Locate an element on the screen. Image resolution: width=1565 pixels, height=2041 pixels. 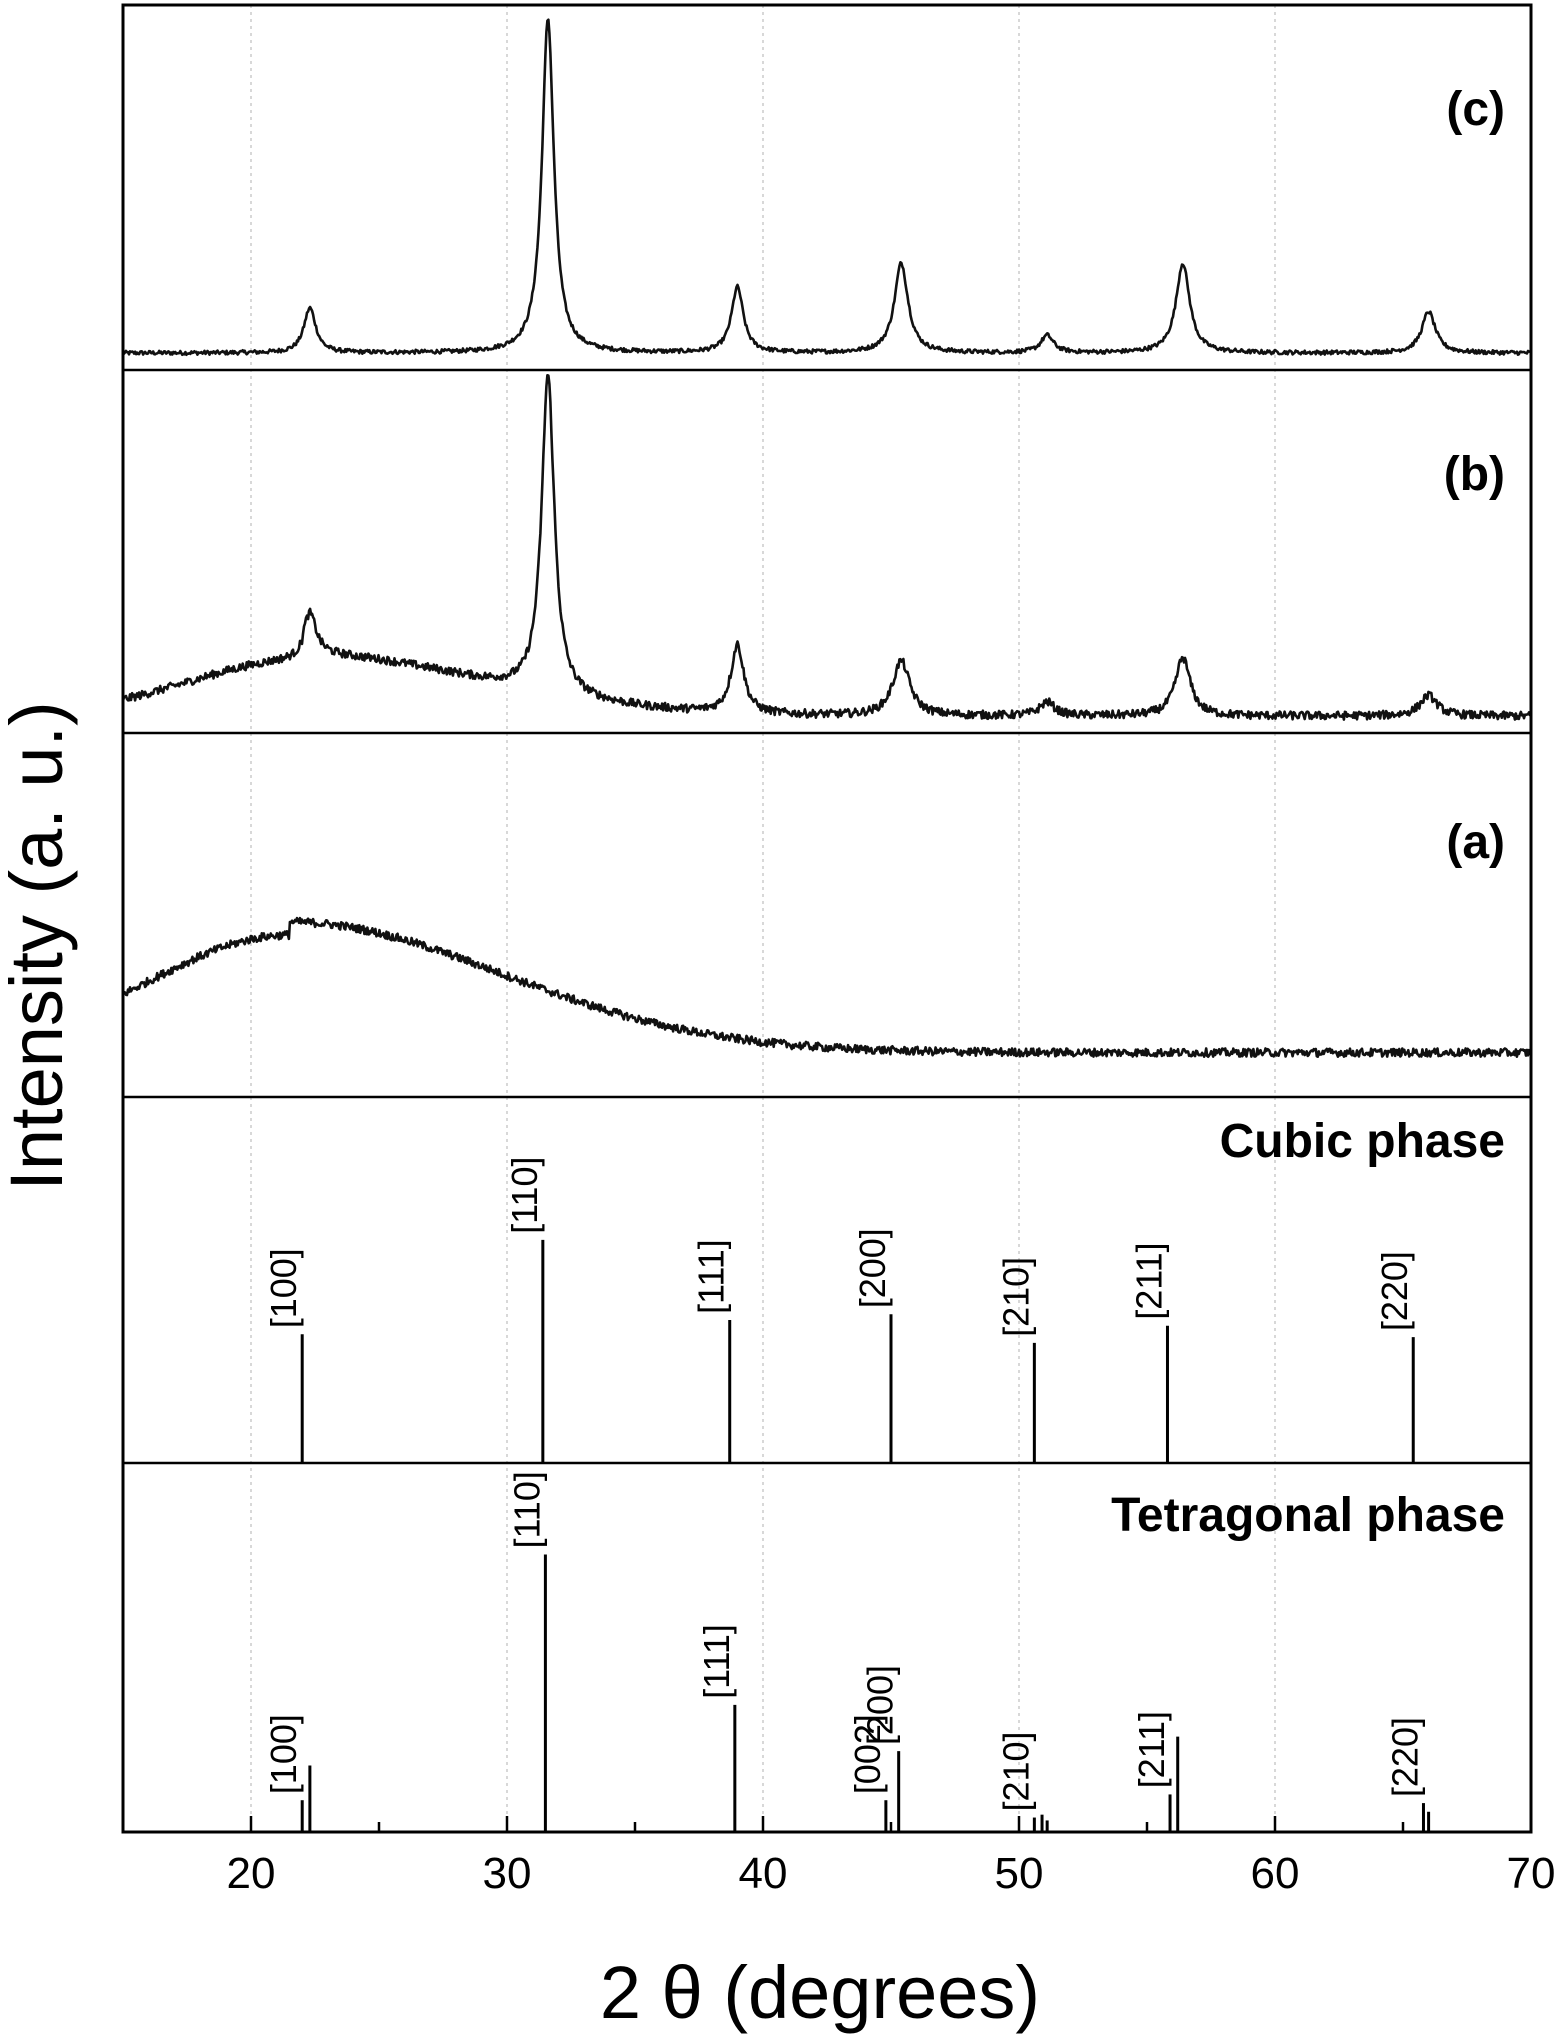
hkl-label-1-6: [210] is located at coordinates (1015, 1771).